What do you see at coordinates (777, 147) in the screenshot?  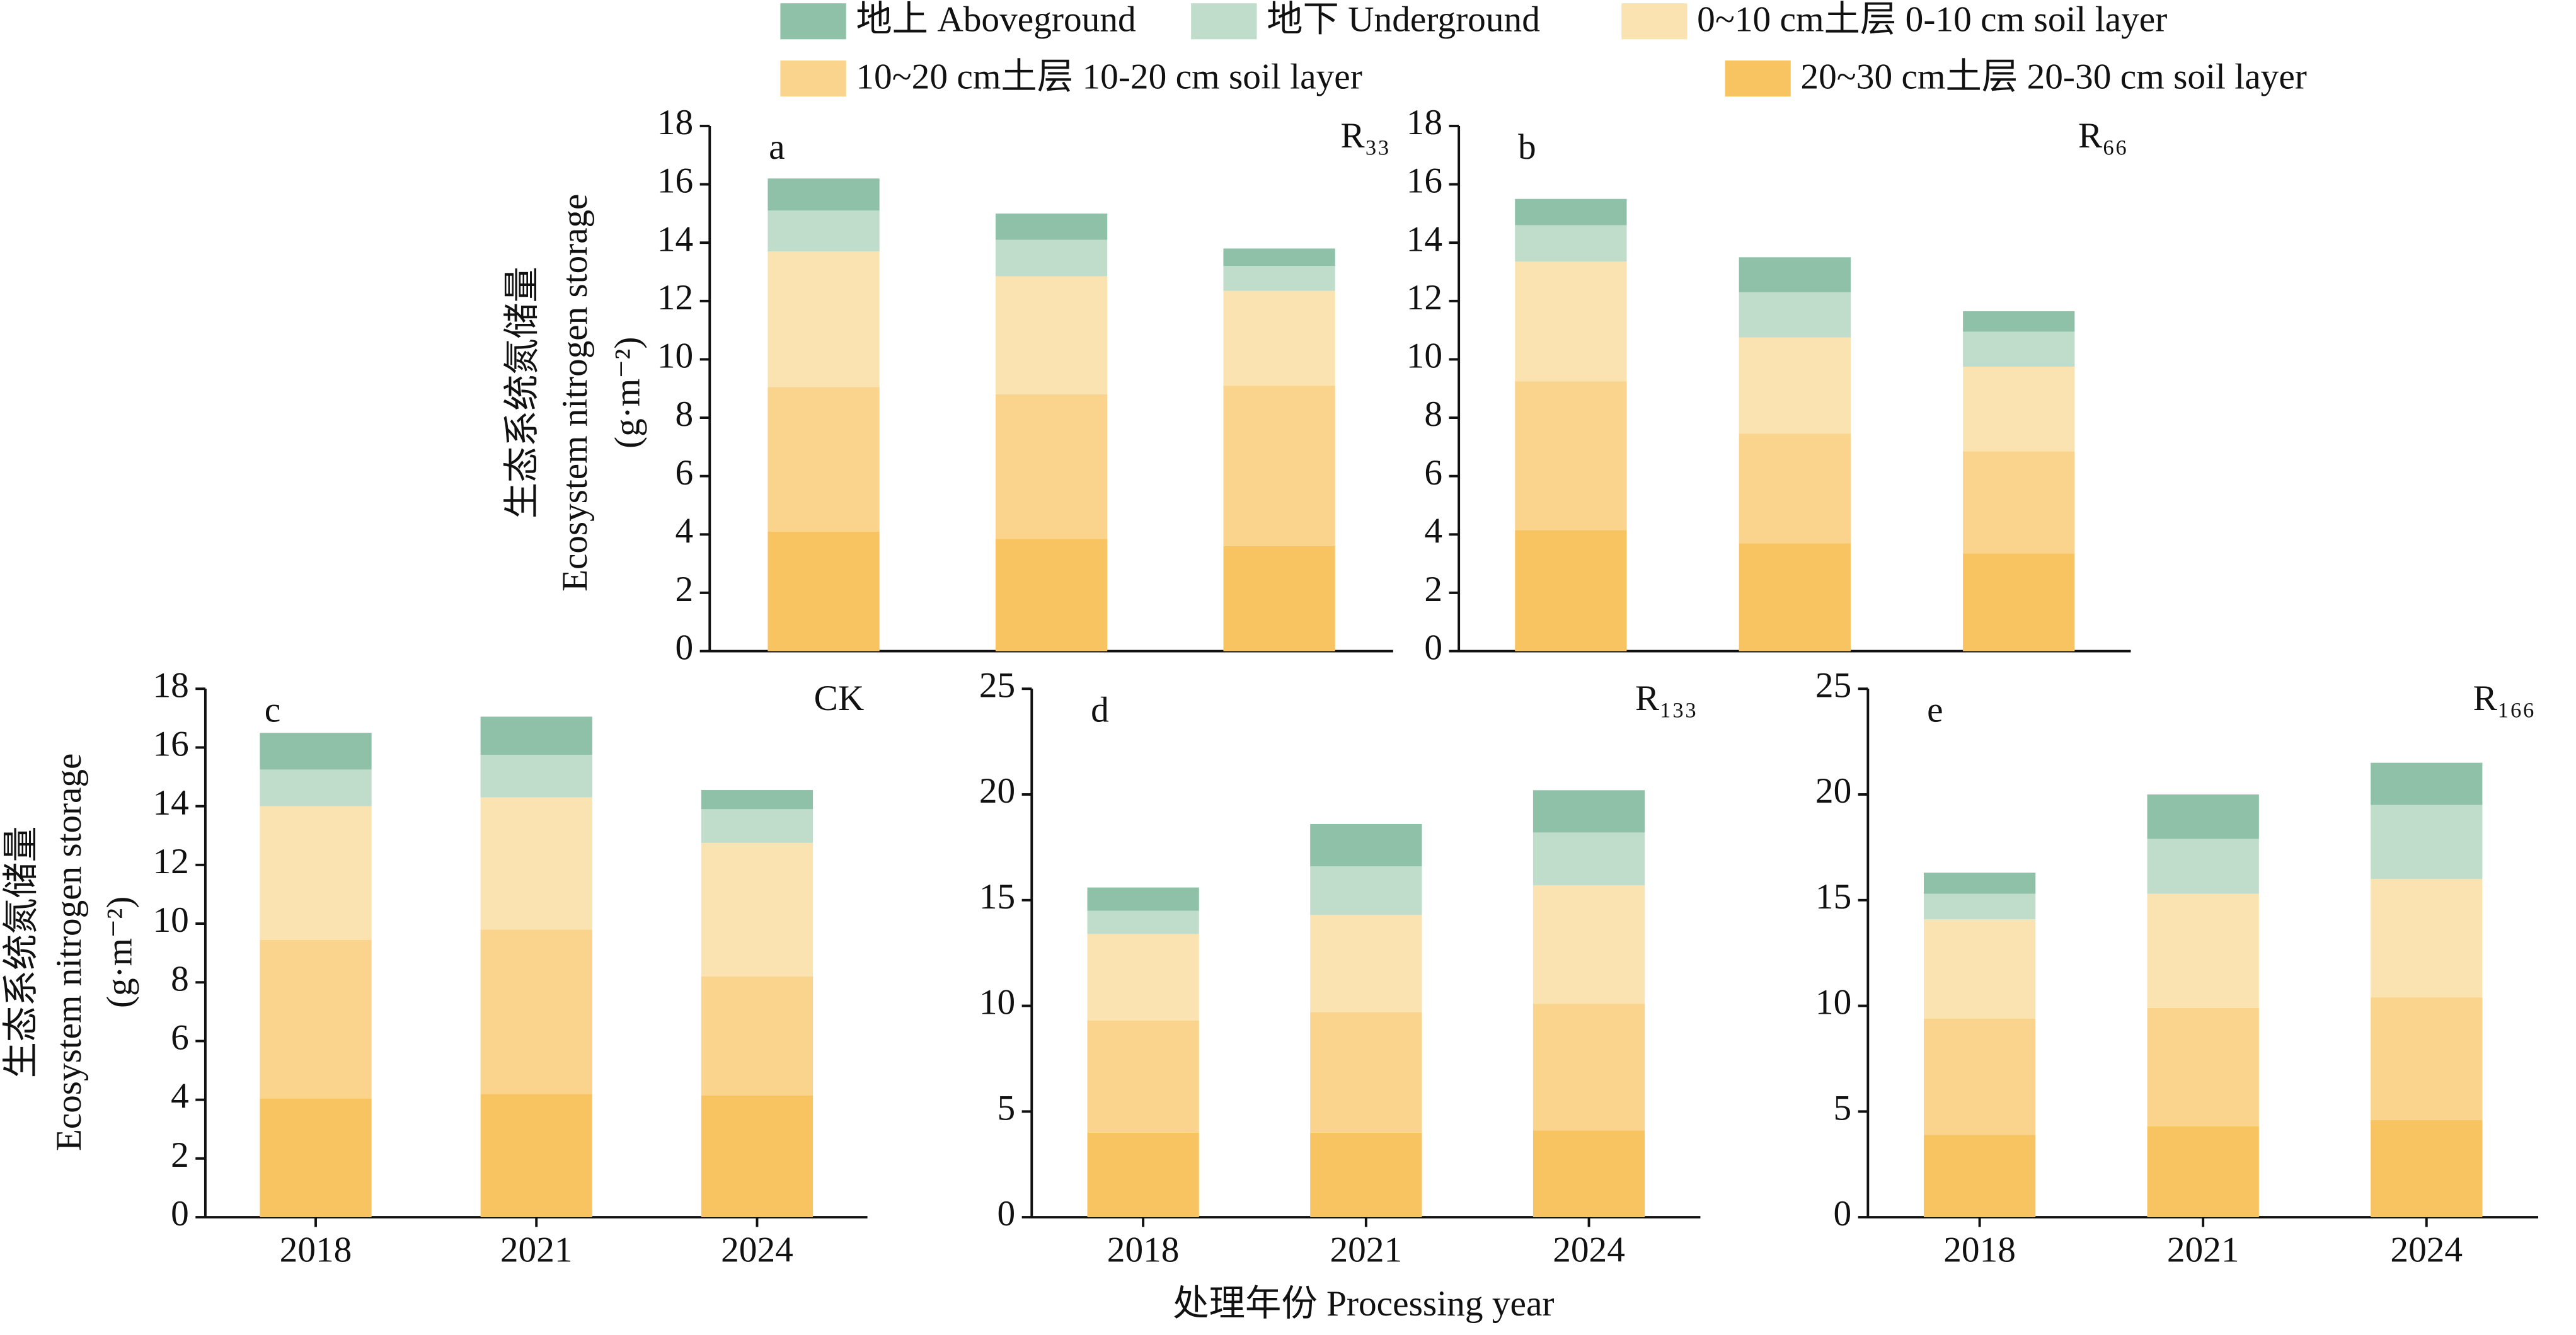 I see `panel-label: a` at bounding box center [777, 147].